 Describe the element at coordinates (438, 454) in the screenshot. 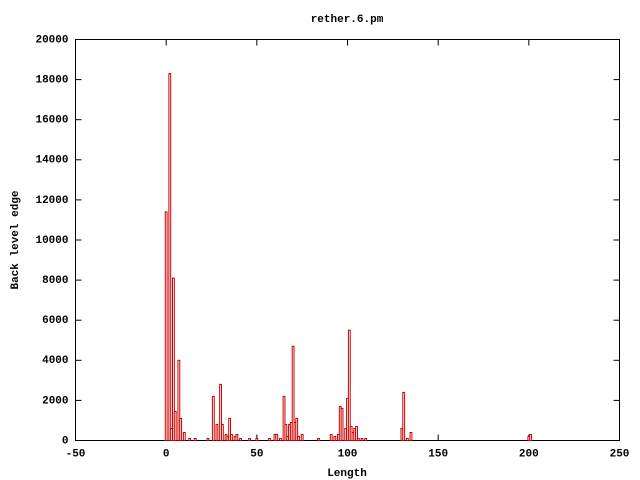

I see `x-tick-label: 150` at that location.